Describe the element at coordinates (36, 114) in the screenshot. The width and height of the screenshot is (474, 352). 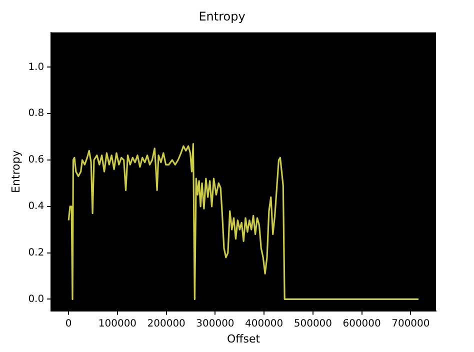
I see `y-tick-label: 0.8` at that location.